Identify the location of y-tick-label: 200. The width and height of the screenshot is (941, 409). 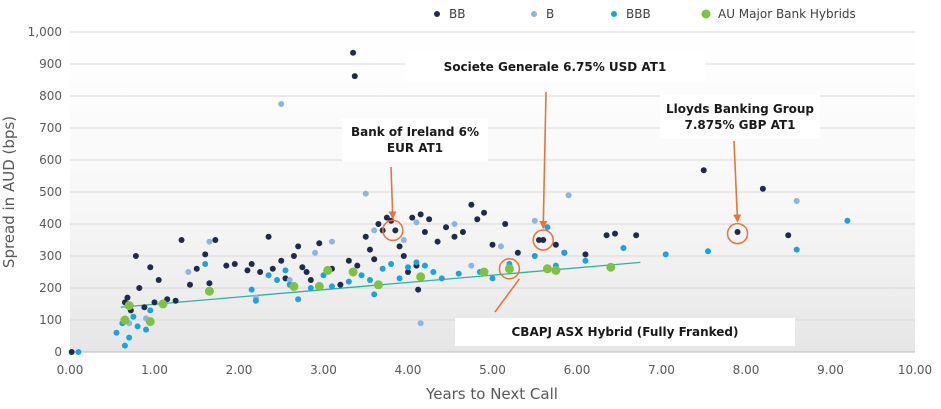
(50, 288).